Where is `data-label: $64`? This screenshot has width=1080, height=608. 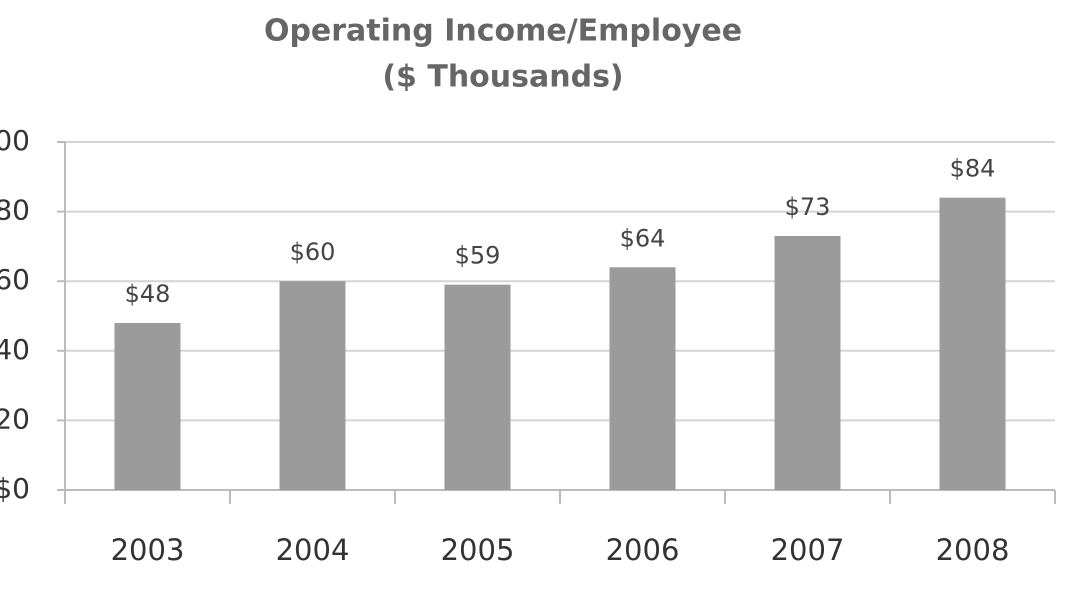
data-label: $64 is located at coordinates (643, 238).